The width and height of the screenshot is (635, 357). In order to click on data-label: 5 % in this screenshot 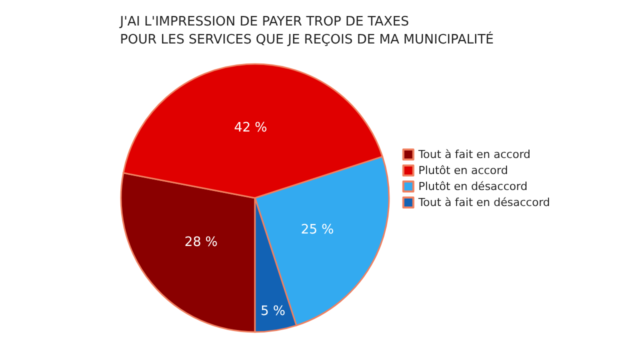, I will do `click(273, 312)`.